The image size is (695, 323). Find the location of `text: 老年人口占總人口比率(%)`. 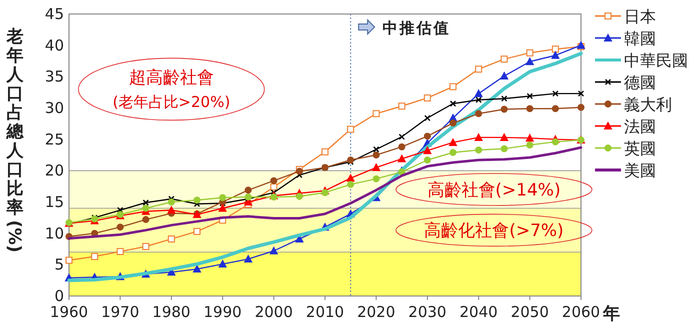

text: 老年人口占總人口比率(%) is located at coordinates (14, 140).